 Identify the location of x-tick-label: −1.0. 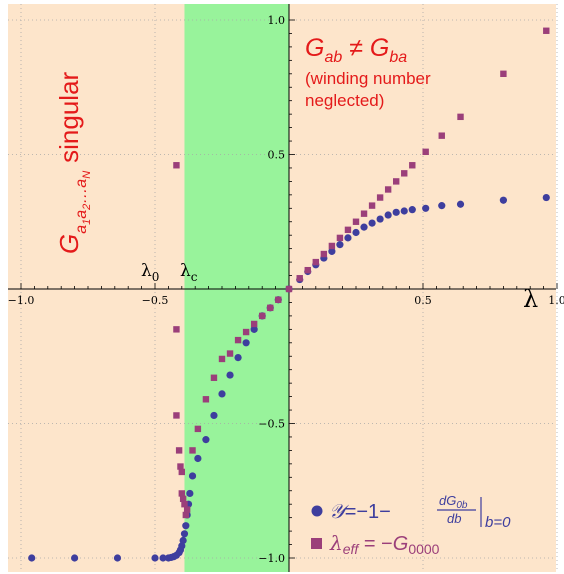
(21, 300).